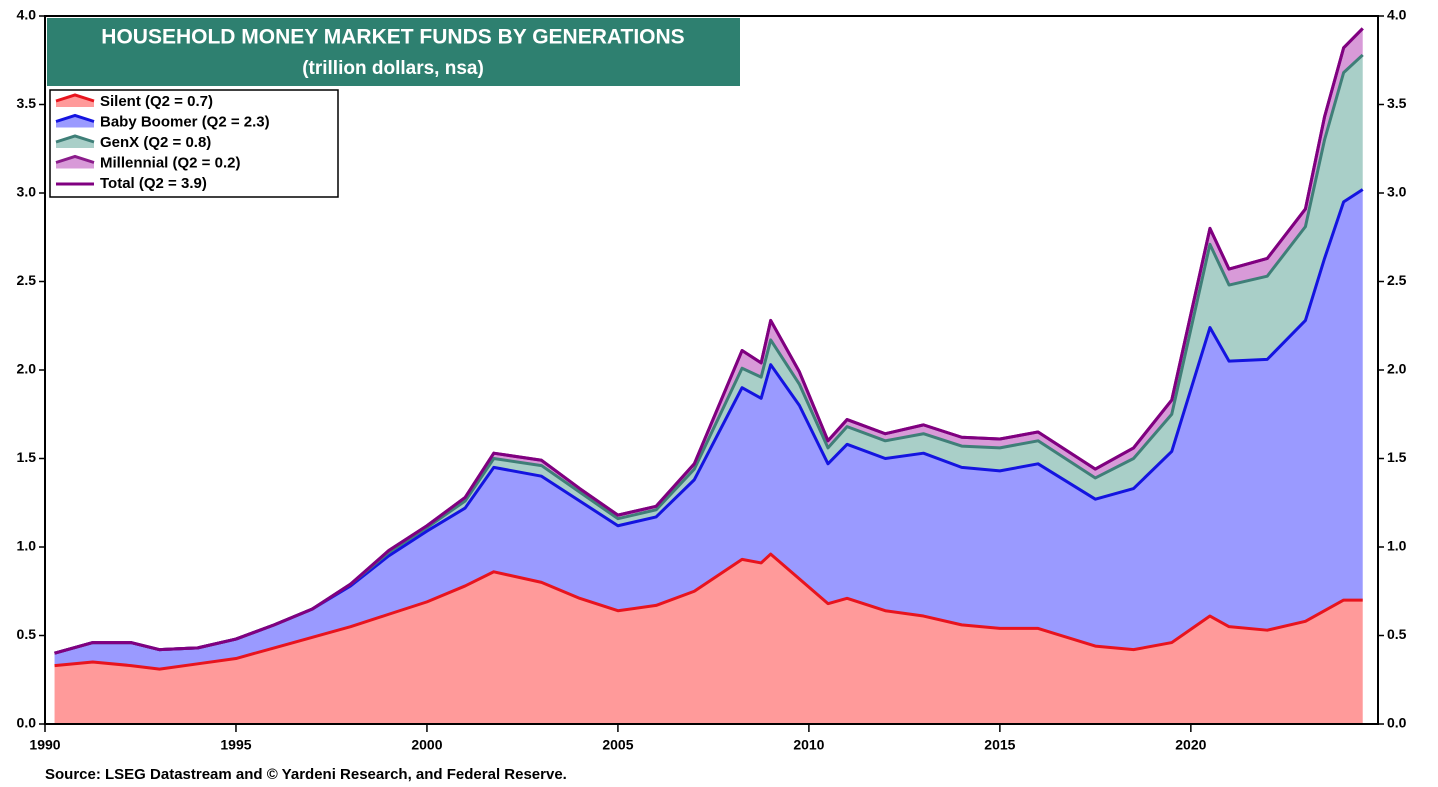 The height and width of the screenshot is (787, 1438). Describe the element at coordinates (27, 192) in the screenshot. I see `y-tick-label: 3.0` at that location.